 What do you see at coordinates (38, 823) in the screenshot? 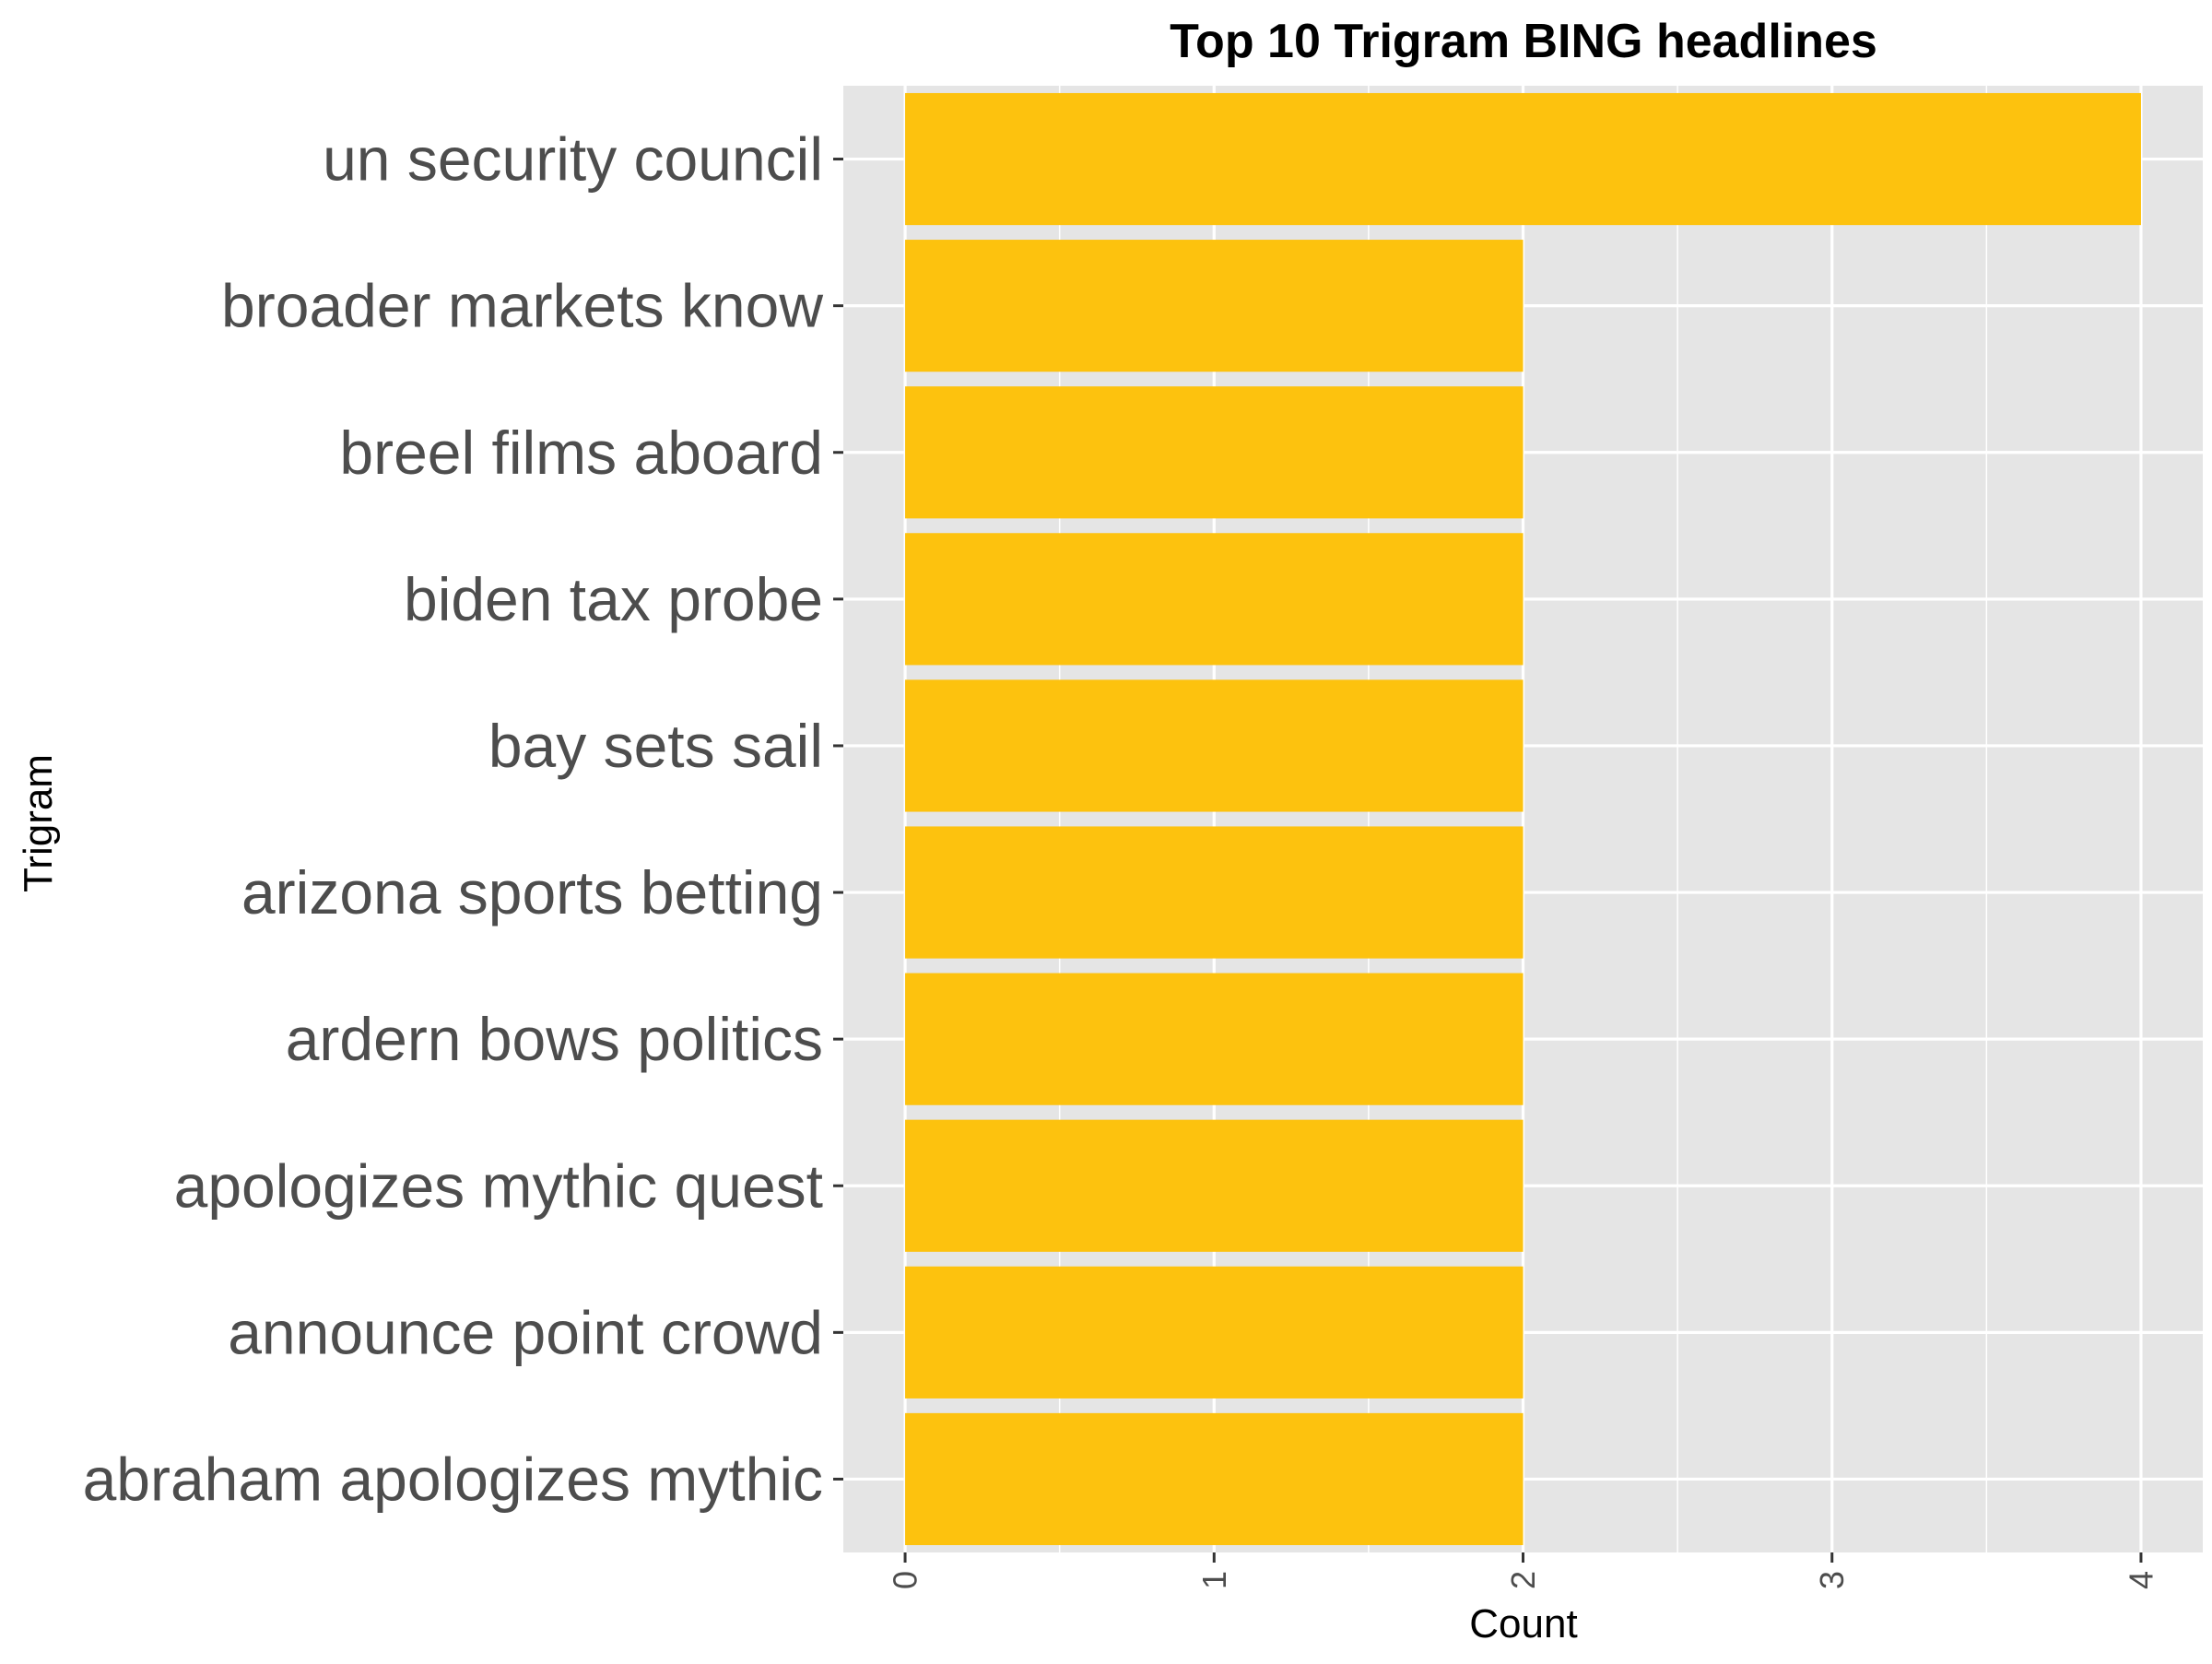
I see `y-axis-title: Trigram` at bounding box center [38, 823].